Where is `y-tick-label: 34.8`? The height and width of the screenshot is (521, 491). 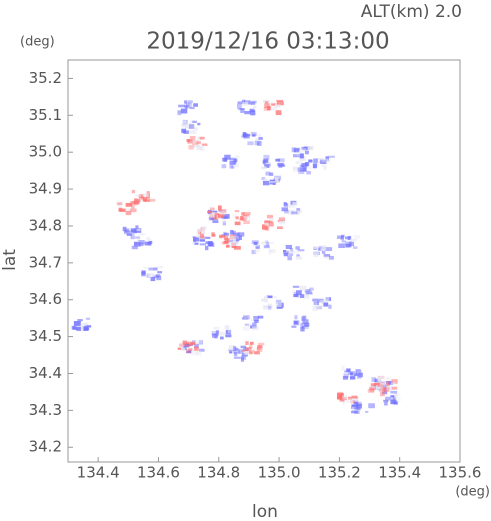 y-tick-label: 34.8 is located at coordinates (45, 225).